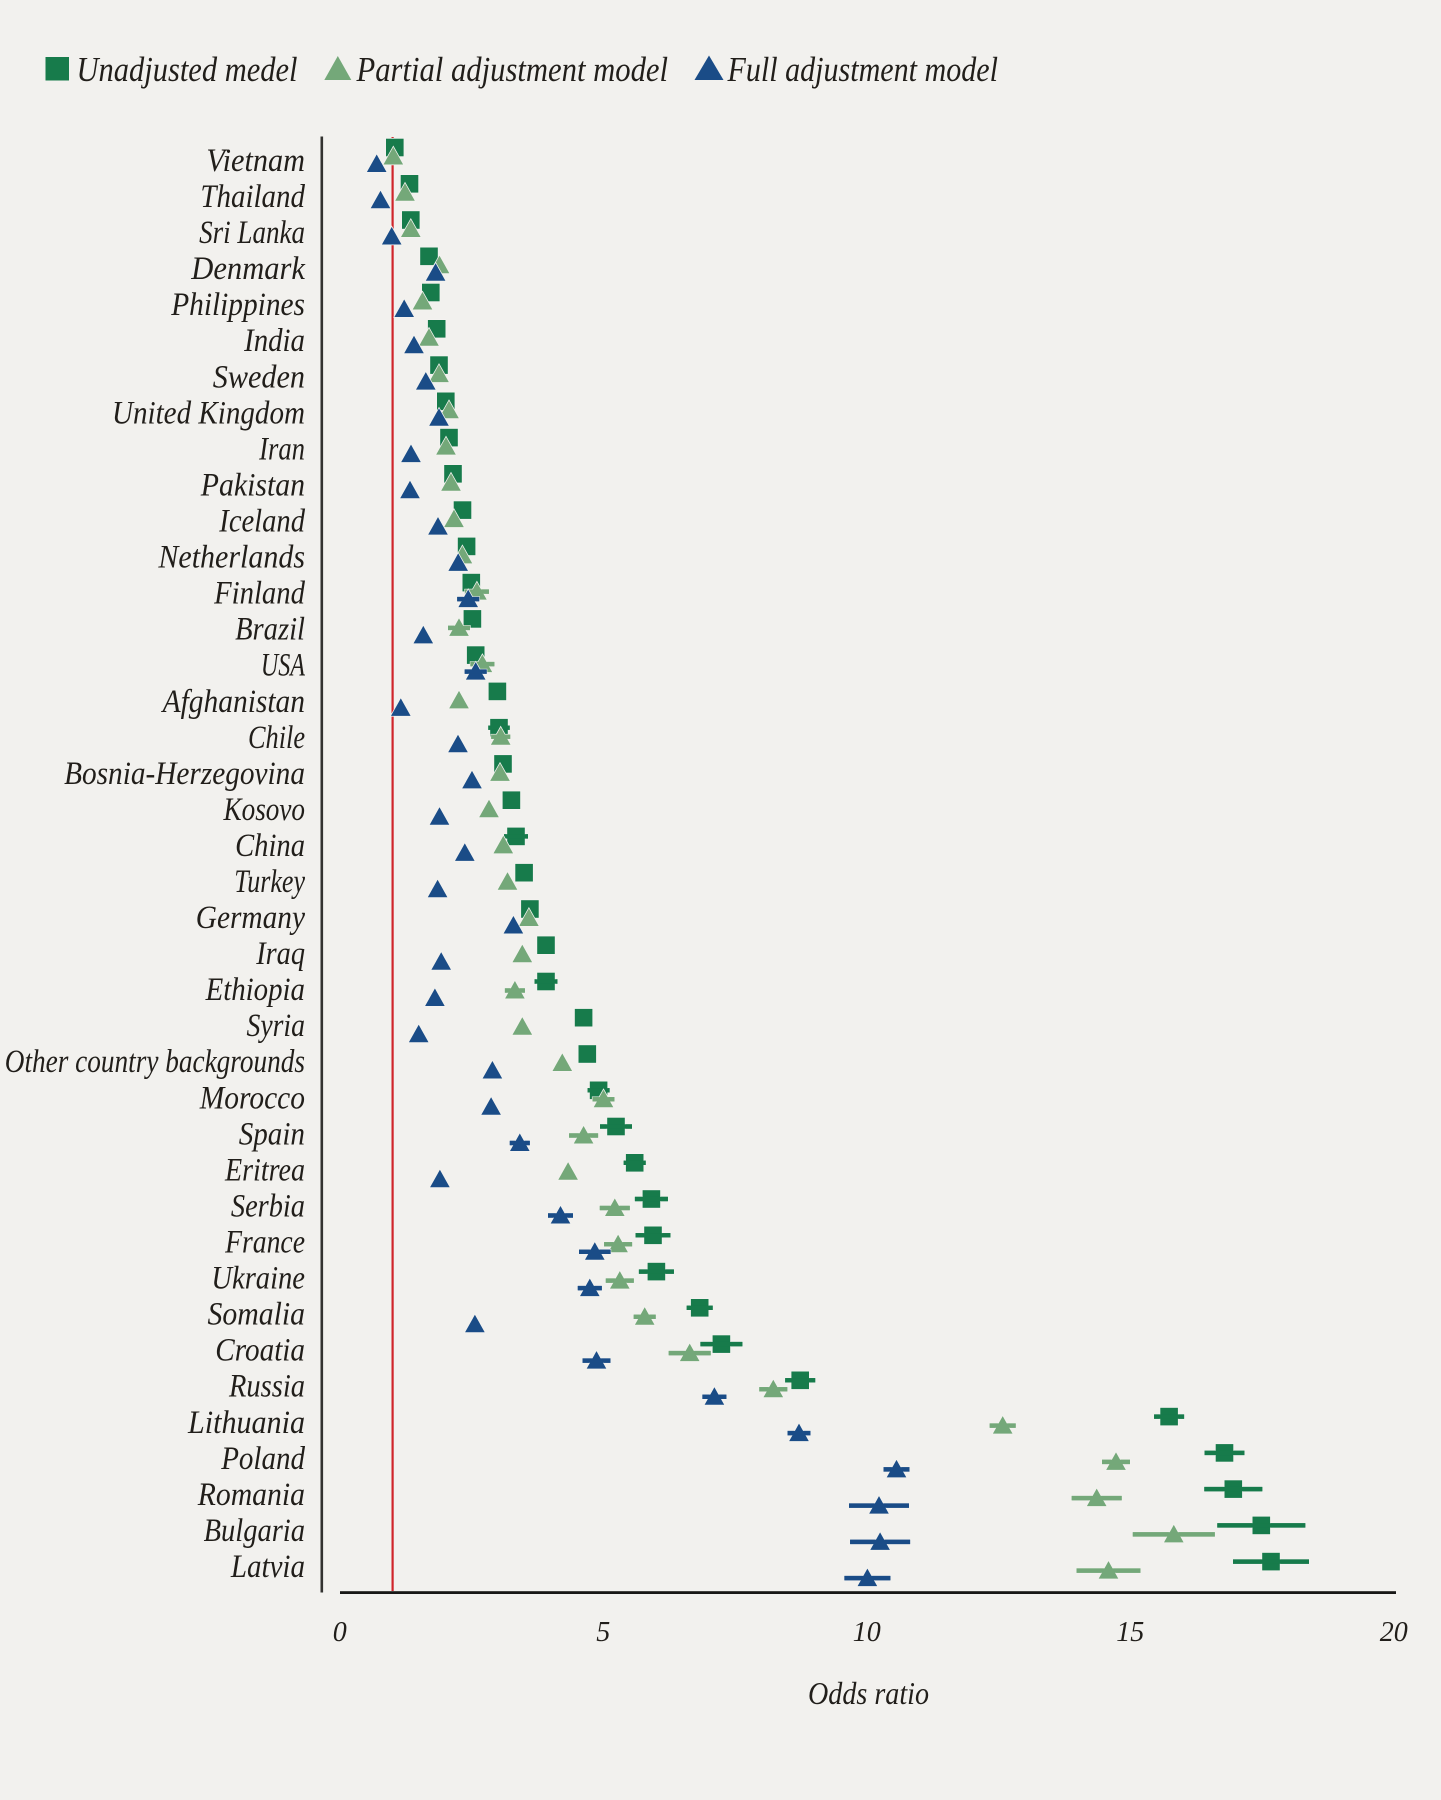 The width and height of the screenshot is (1441, 1800). Describe the element at coordinates (252, 1098) in the screenshot. I see `svg-text: Morocco` at that location.